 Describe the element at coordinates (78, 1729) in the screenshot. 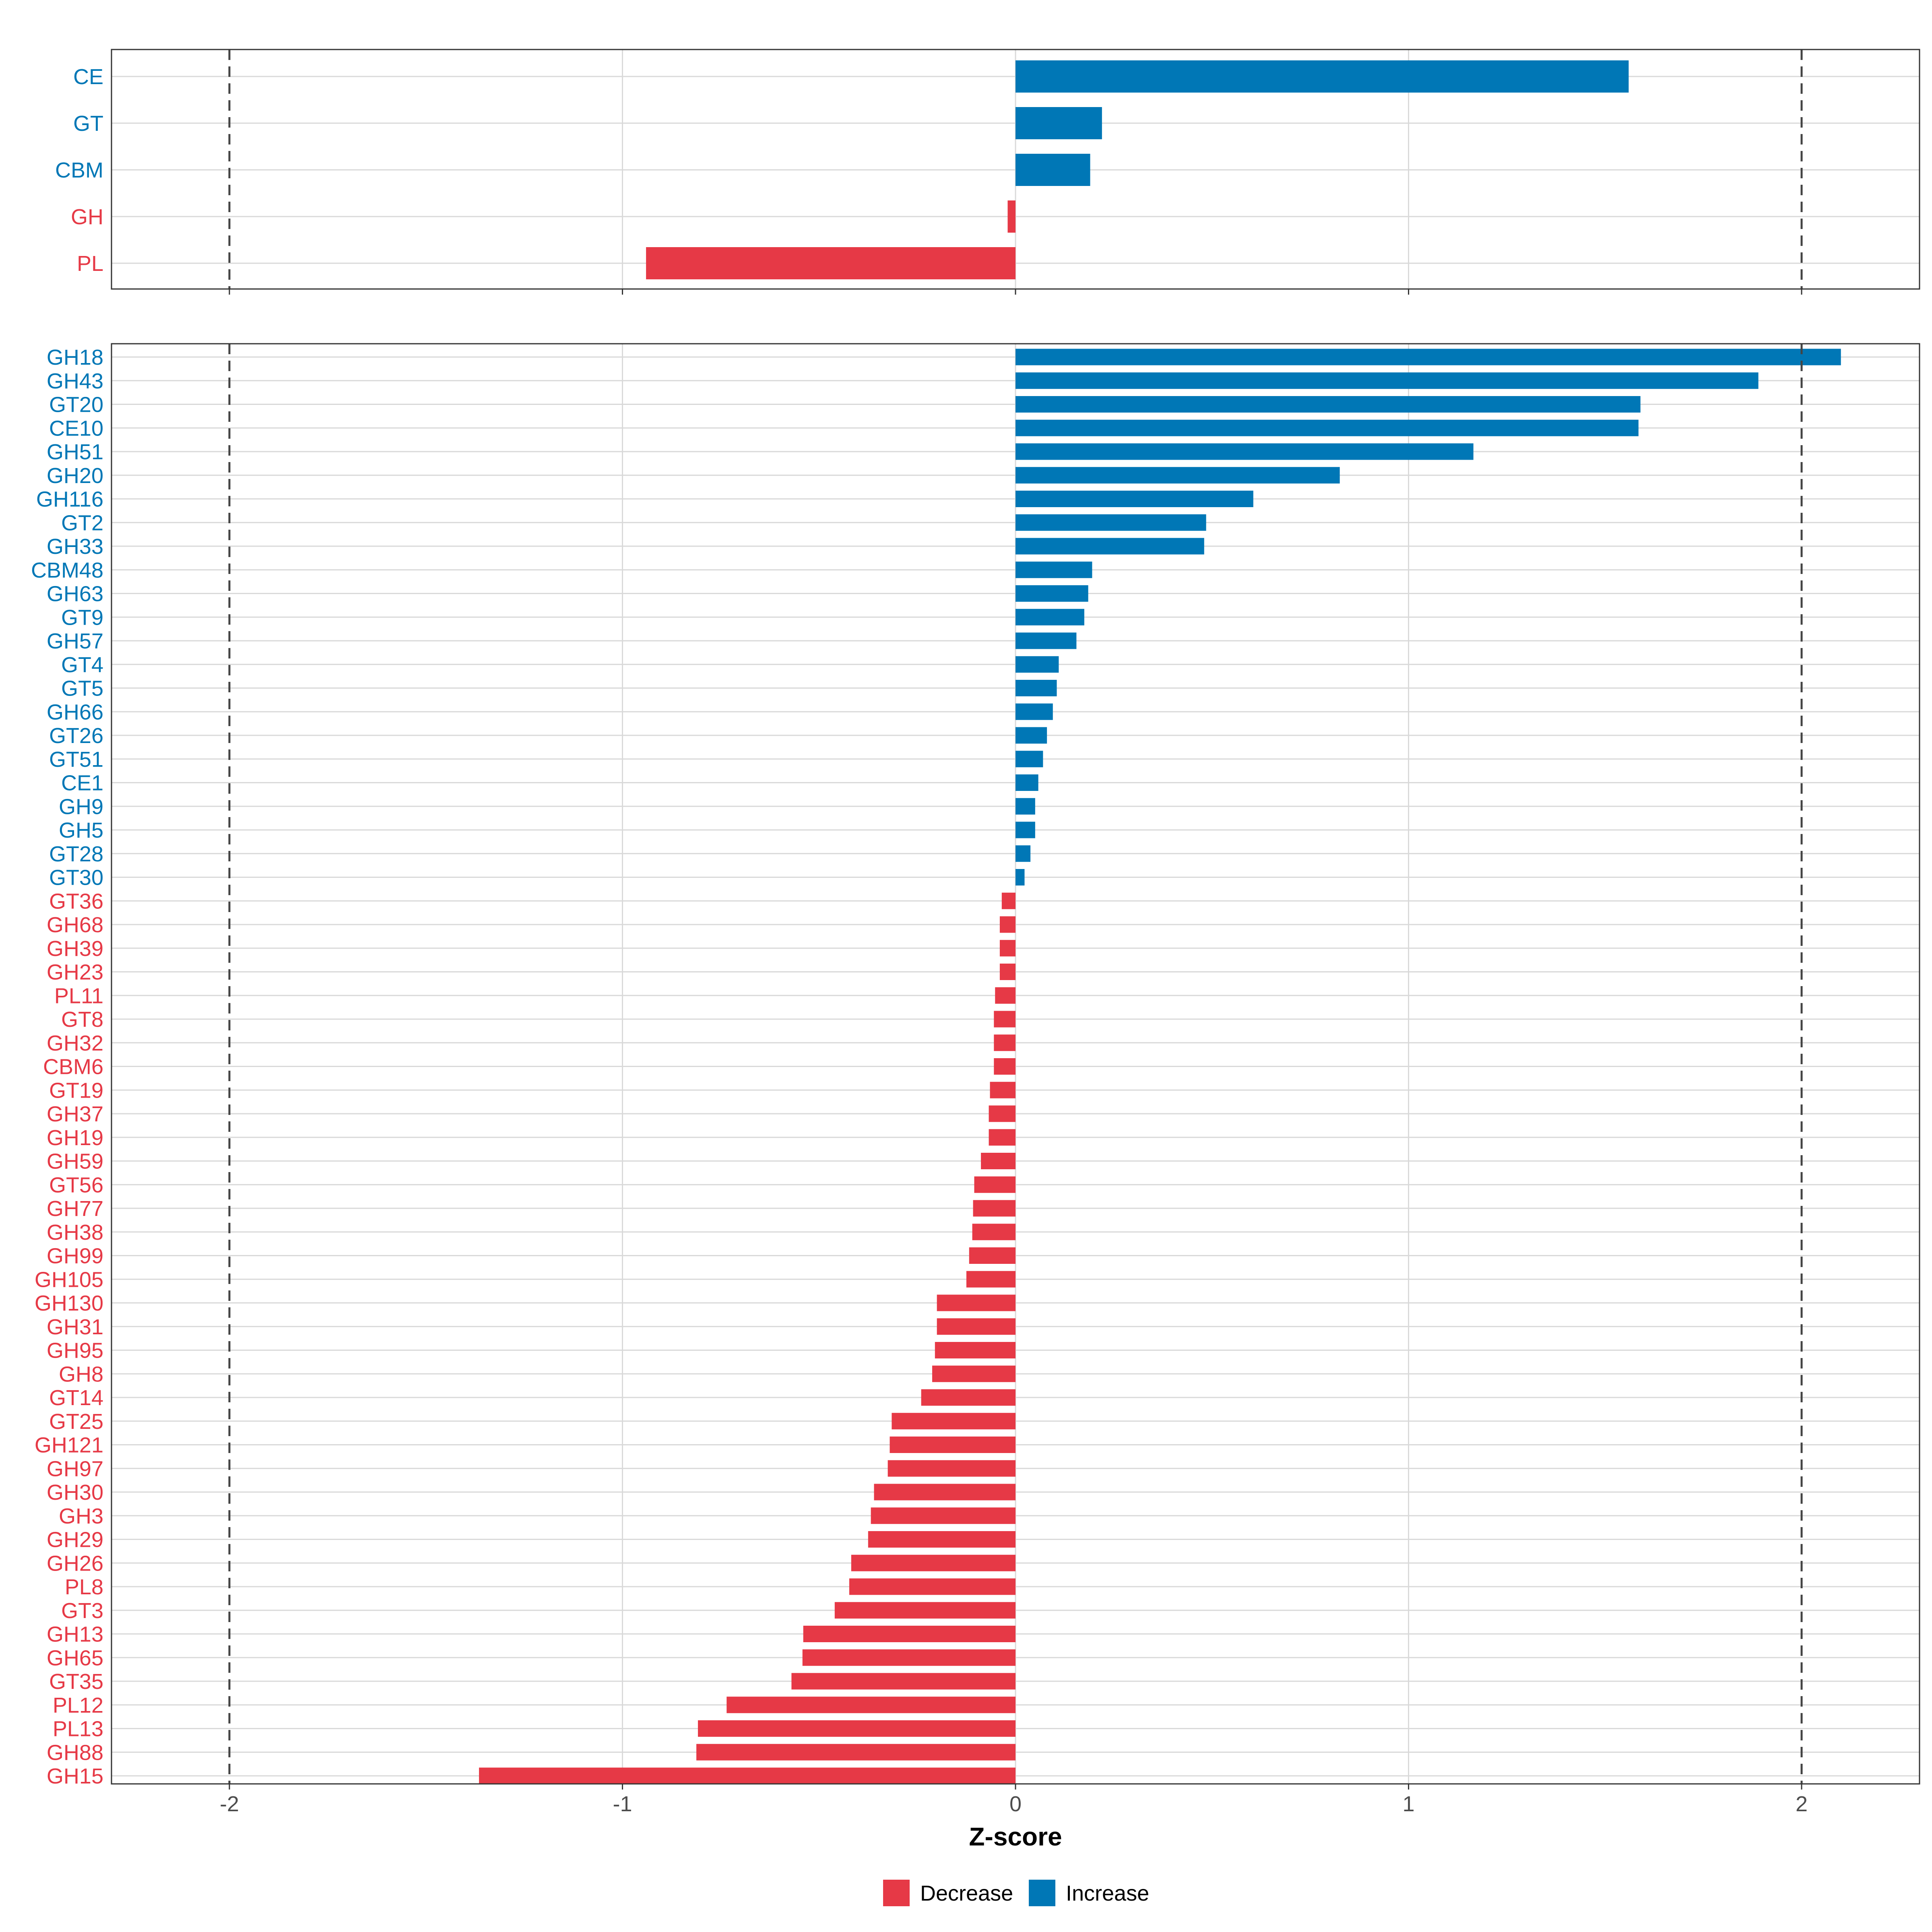

I see `category-label: PL13` at that location.